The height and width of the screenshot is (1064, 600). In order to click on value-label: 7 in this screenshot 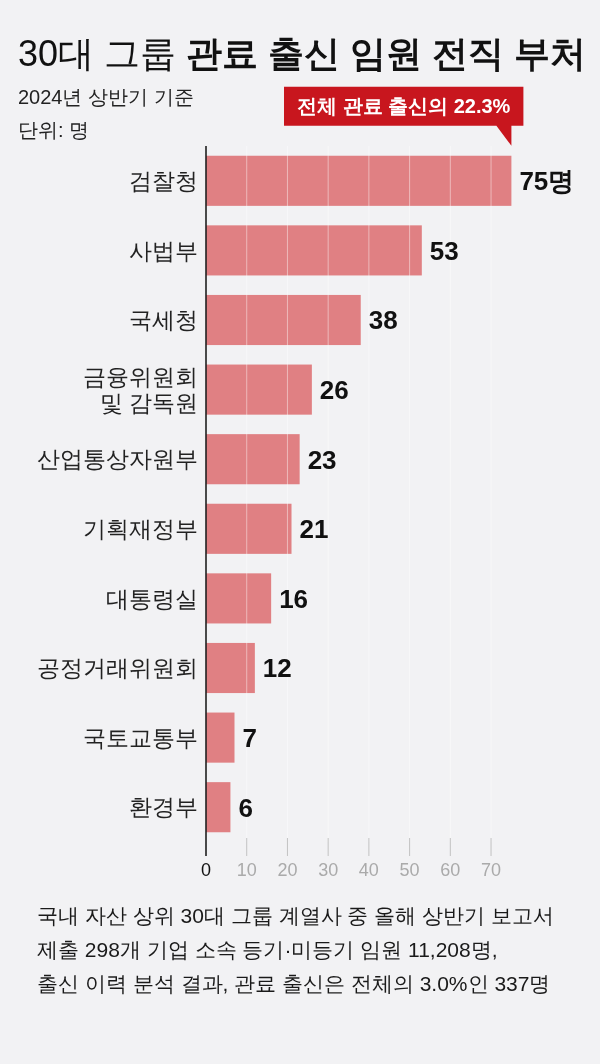, I will do `click(249, 737)`.